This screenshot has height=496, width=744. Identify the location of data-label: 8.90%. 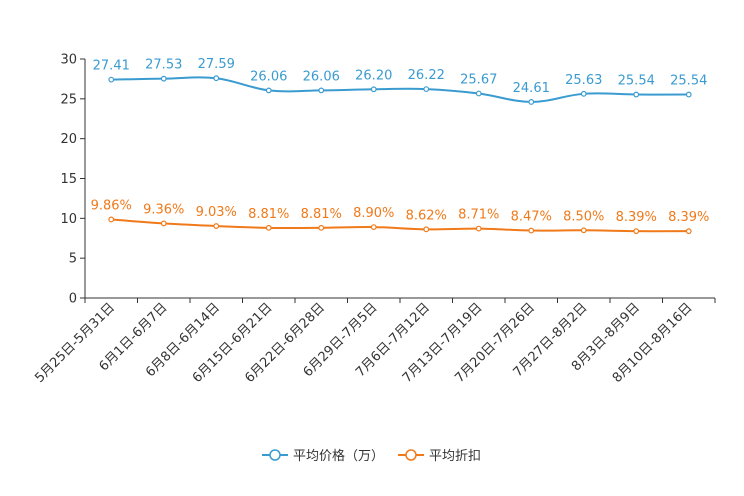
(373, 213).